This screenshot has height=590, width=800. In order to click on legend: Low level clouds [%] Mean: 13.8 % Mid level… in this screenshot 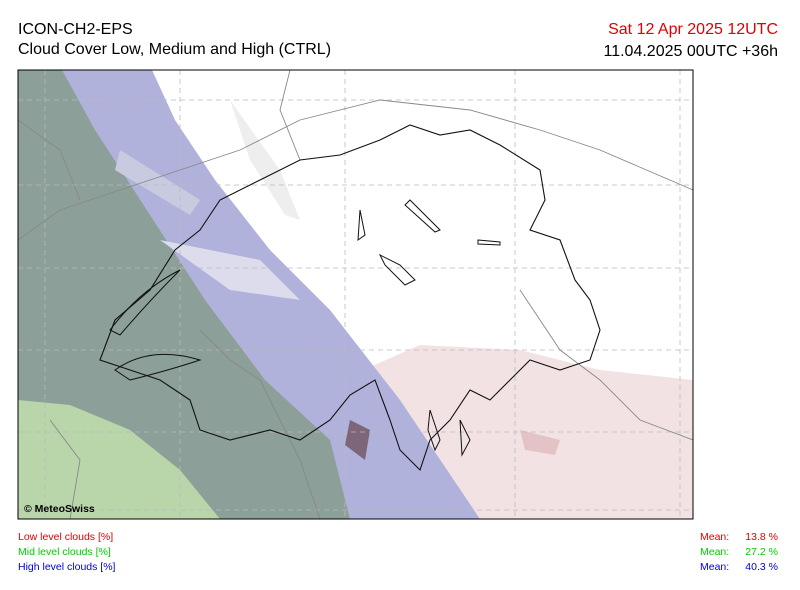, I will do `click(398, 552)`.